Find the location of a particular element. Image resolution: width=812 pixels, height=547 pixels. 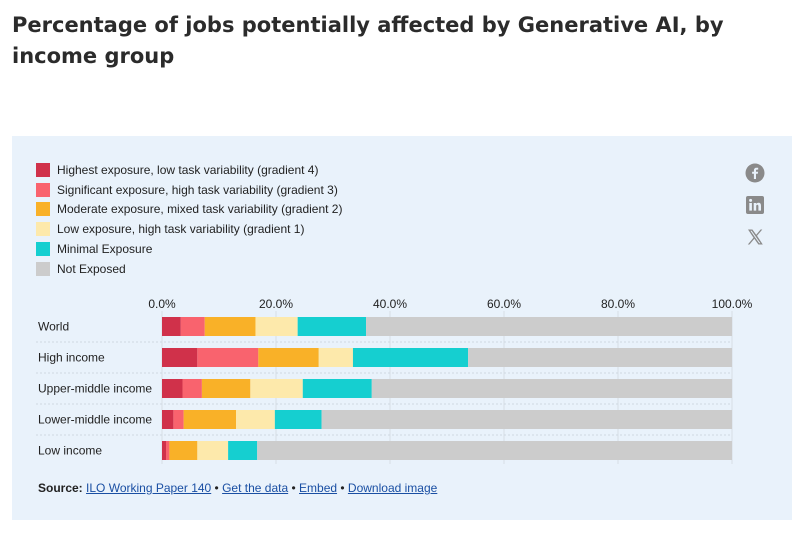

x-tick-label: 100.0% is located at coordinates (732, 304).